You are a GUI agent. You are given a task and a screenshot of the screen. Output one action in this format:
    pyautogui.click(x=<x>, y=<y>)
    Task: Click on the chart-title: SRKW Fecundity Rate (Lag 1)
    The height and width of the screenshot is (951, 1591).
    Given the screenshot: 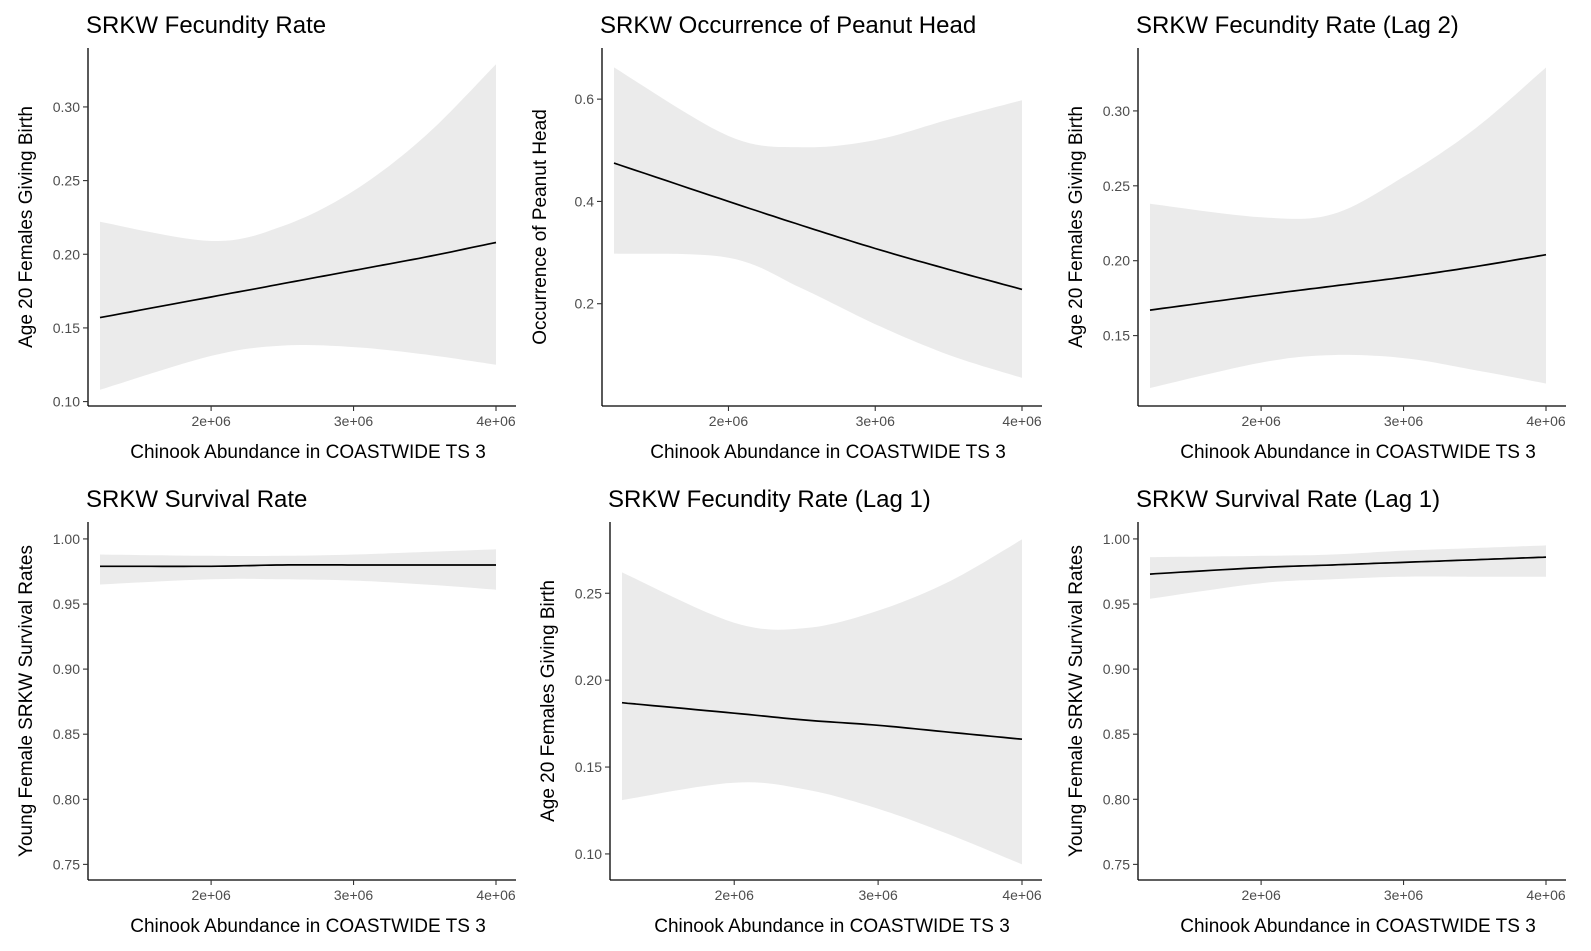 What is the action you would take?
    pyautogui.click(x=769, y=499)
    